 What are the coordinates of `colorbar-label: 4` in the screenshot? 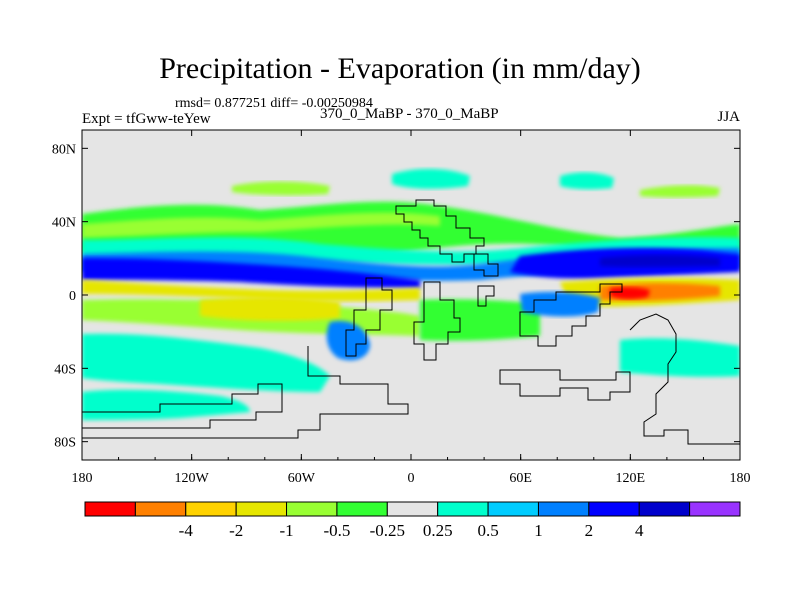 It's located at (639, 530).